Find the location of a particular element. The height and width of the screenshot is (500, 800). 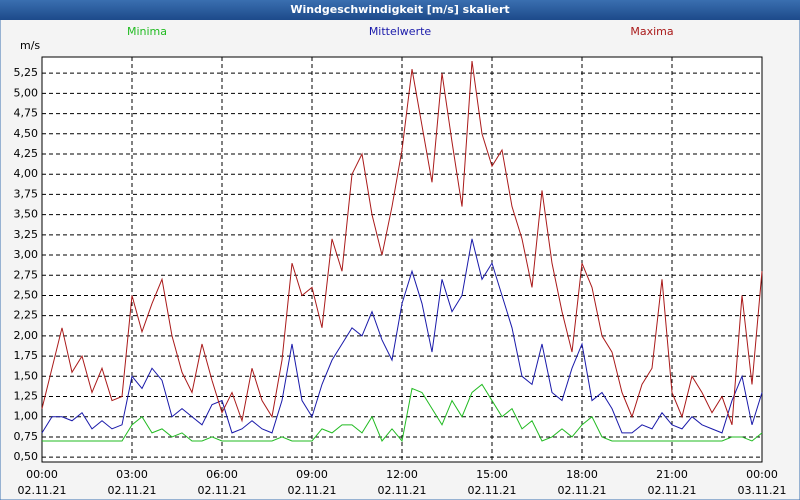

y-tick-label: 4,00 is located at coordinates (26, 173).